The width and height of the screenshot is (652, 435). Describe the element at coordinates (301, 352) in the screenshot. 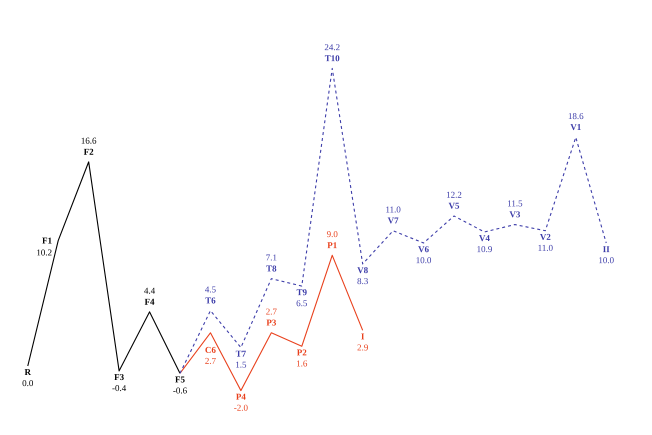

I see `annotation: P2` at that location.